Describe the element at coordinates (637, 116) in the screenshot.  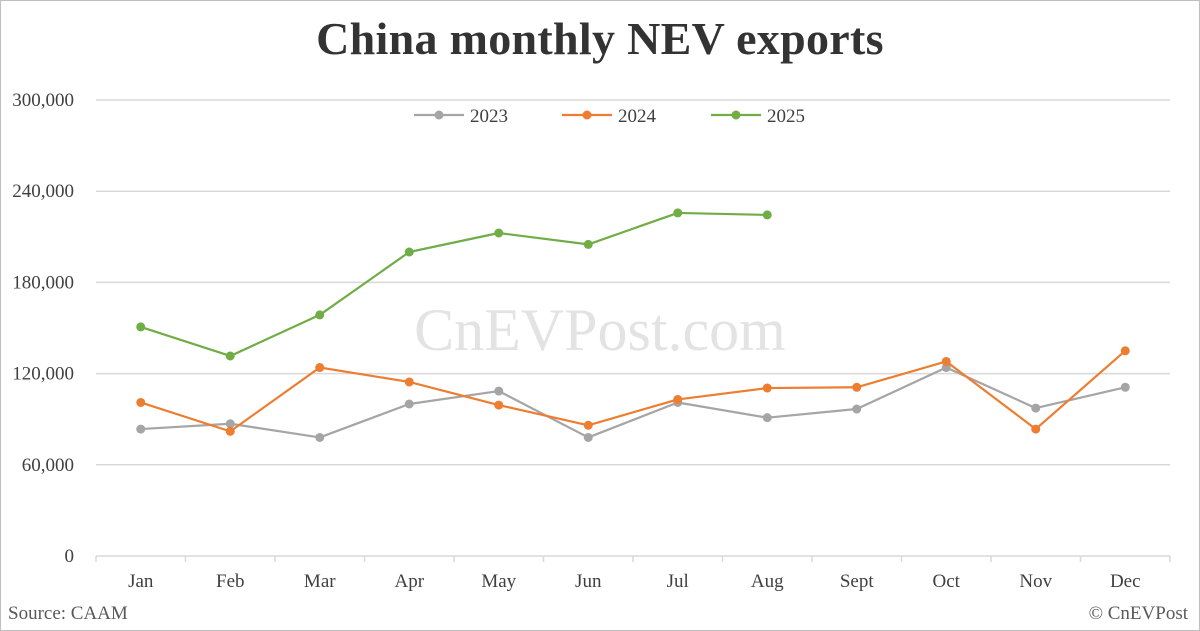
I see `legend-label: 2024` at that location.